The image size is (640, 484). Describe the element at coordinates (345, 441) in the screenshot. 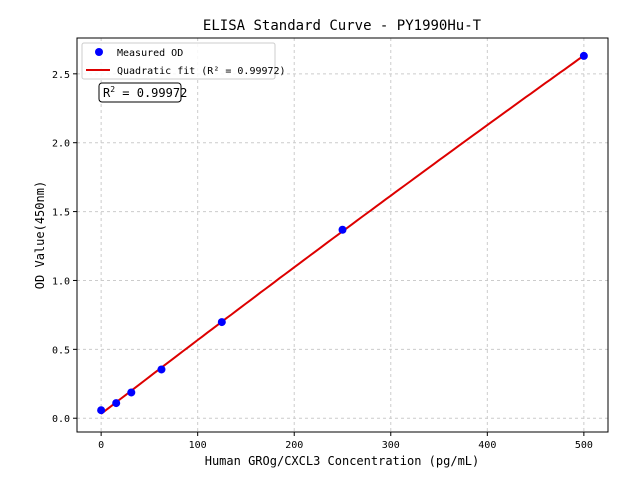

I see `x-ticks: 0 100 200 300 400 500` at that location.